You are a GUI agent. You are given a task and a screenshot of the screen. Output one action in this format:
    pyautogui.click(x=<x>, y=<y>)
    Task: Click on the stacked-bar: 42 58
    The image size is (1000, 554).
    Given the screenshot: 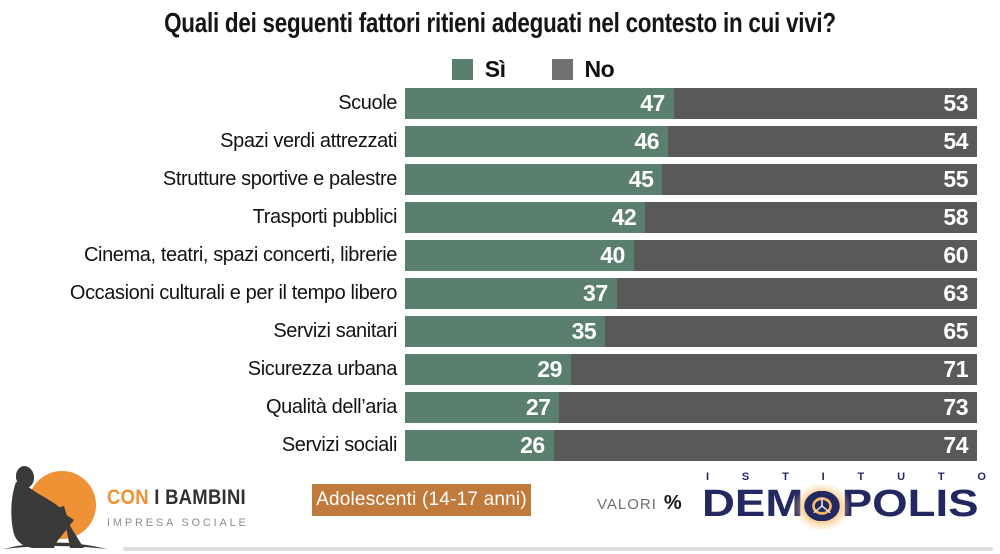 What is the action you would take?
    pyautogui.click(x=691, y=217)
    